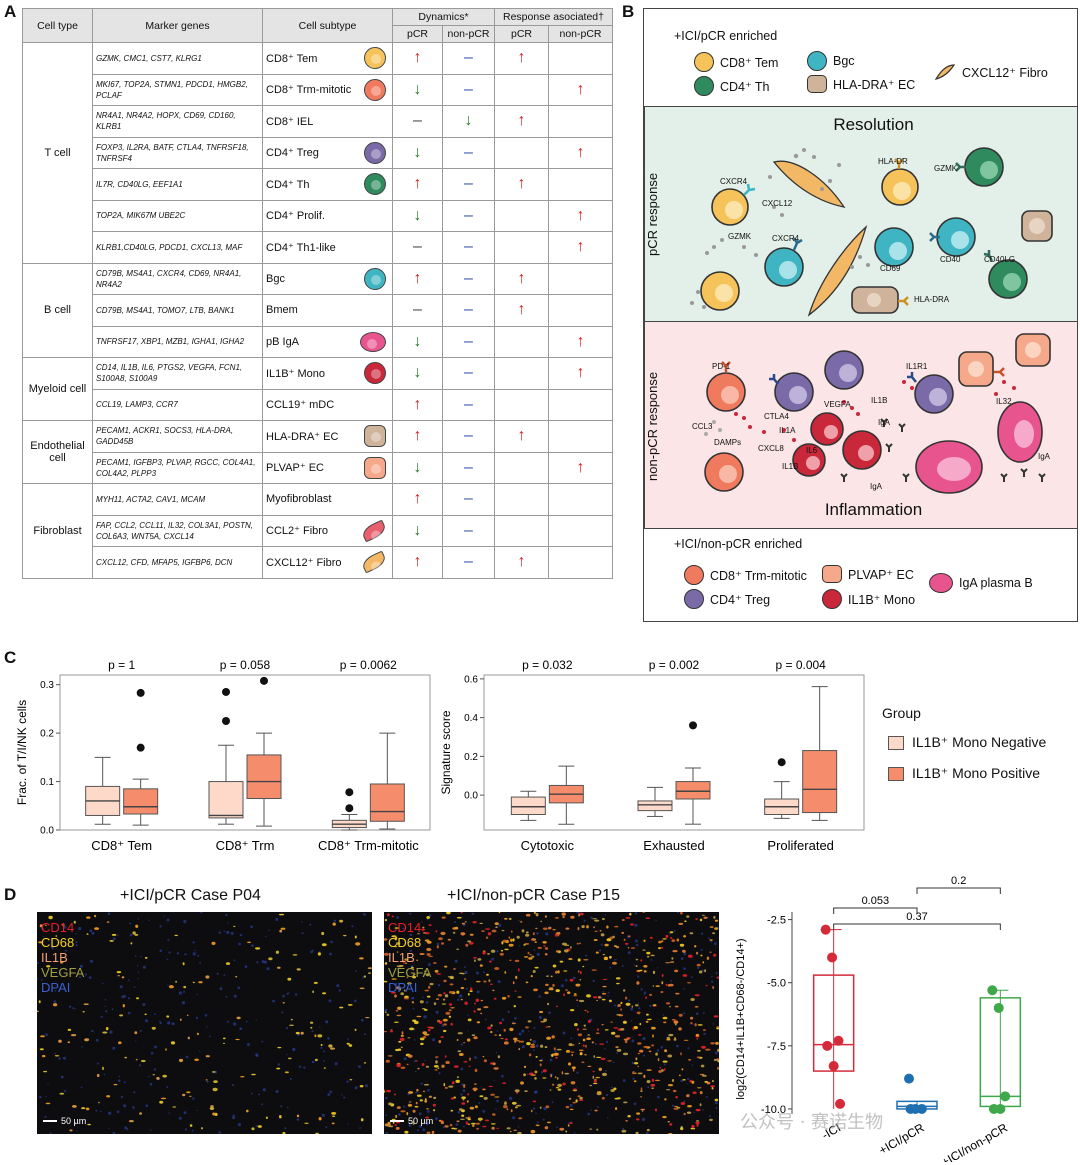 This screenshot has width=1080, height=1165. What do you see at coordinates (327, 310) in the screenshot?
I see `cell-subtype: Bmem` at bounding box center [327, 310].